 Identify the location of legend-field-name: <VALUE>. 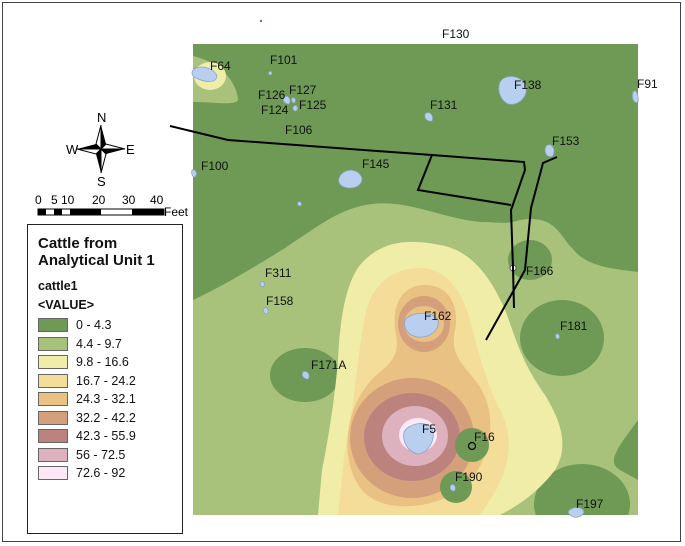
(66, 305).